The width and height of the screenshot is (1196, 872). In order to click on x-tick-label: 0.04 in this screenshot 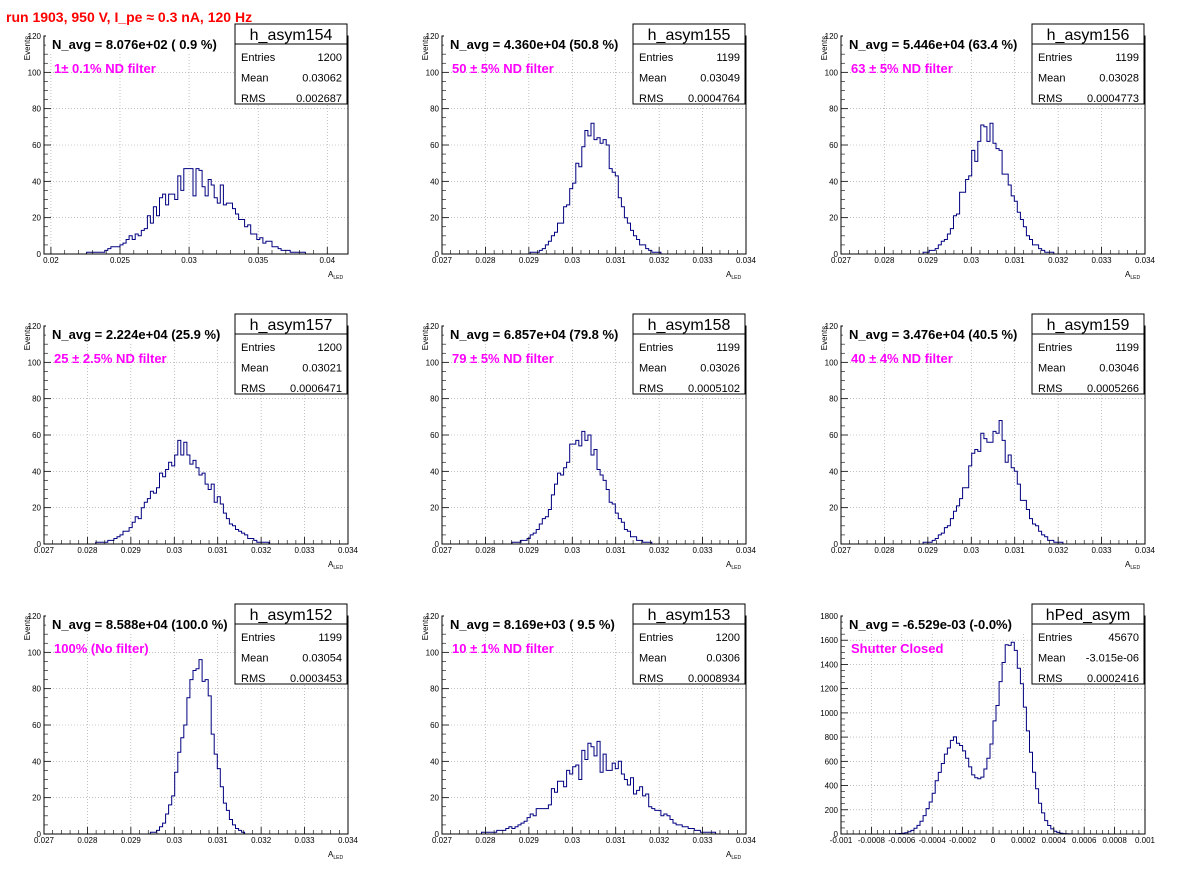, I will do `click(327, 260)`.